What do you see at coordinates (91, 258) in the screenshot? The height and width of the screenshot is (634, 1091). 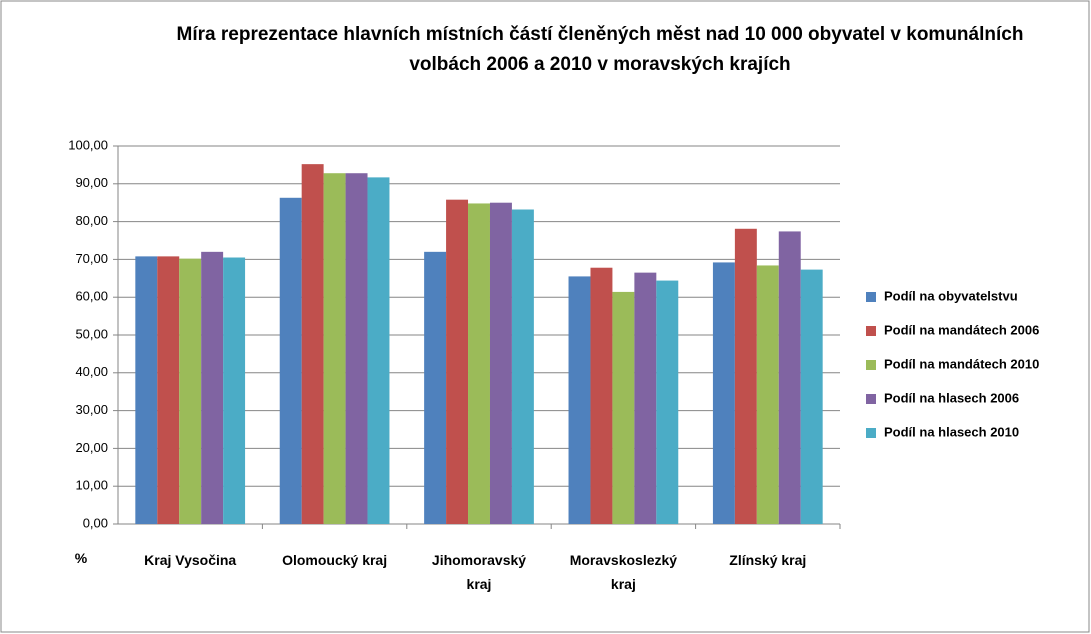 I see `y-tick-label: 70,00` at bounding box center [91, 258].